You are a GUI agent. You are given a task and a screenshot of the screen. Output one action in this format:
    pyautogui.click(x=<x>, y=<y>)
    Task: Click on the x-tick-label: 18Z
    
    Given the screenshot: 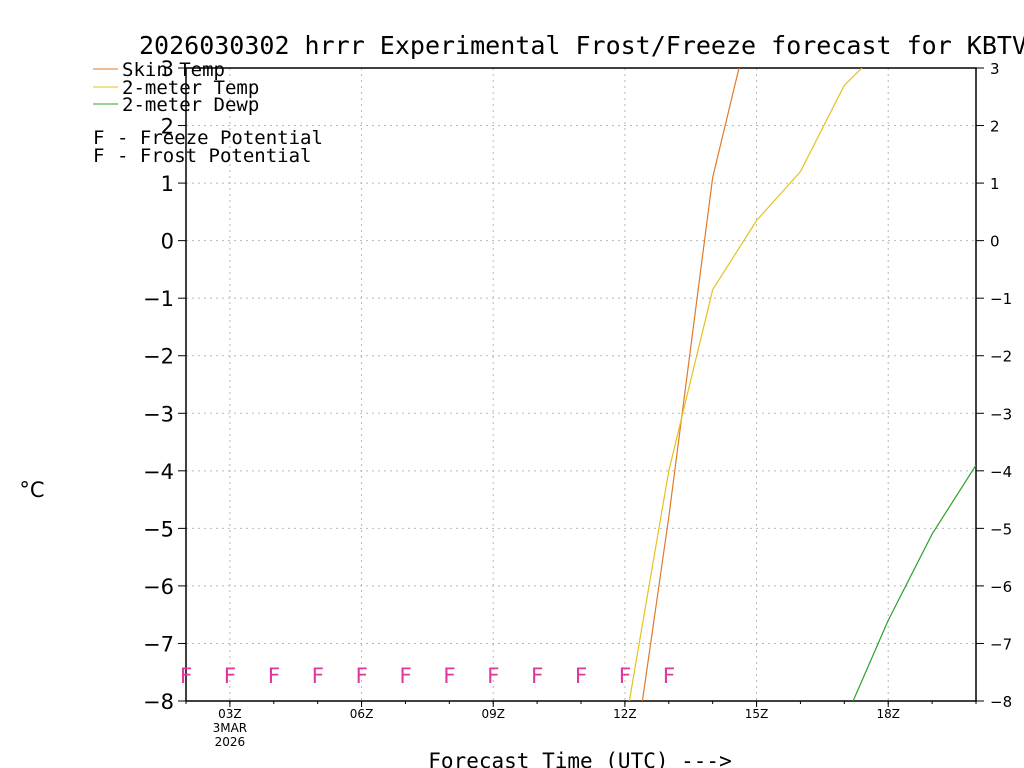 What is the action you would take?
    pyautogui.click(x=888, y=714)
    